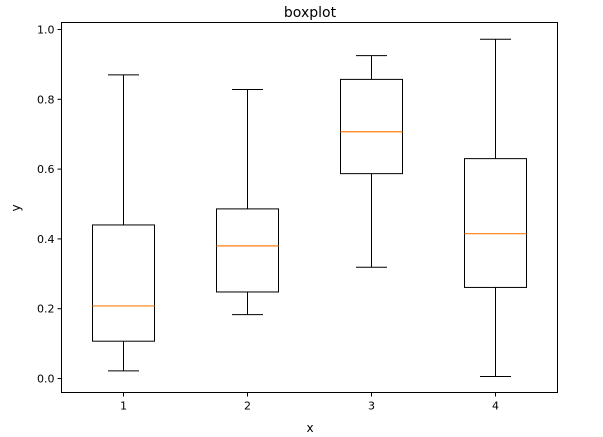  What do you see at coordinates (16, 207) in the screenshot?
I see `y-axis-label: y` at bounding box center [16, 207].